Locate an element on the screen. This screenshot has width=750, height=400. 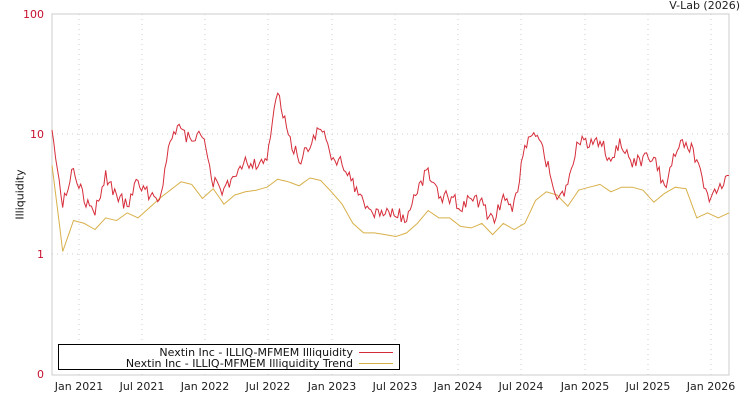
legend-swatch-red is located at coordinates (376, 352).